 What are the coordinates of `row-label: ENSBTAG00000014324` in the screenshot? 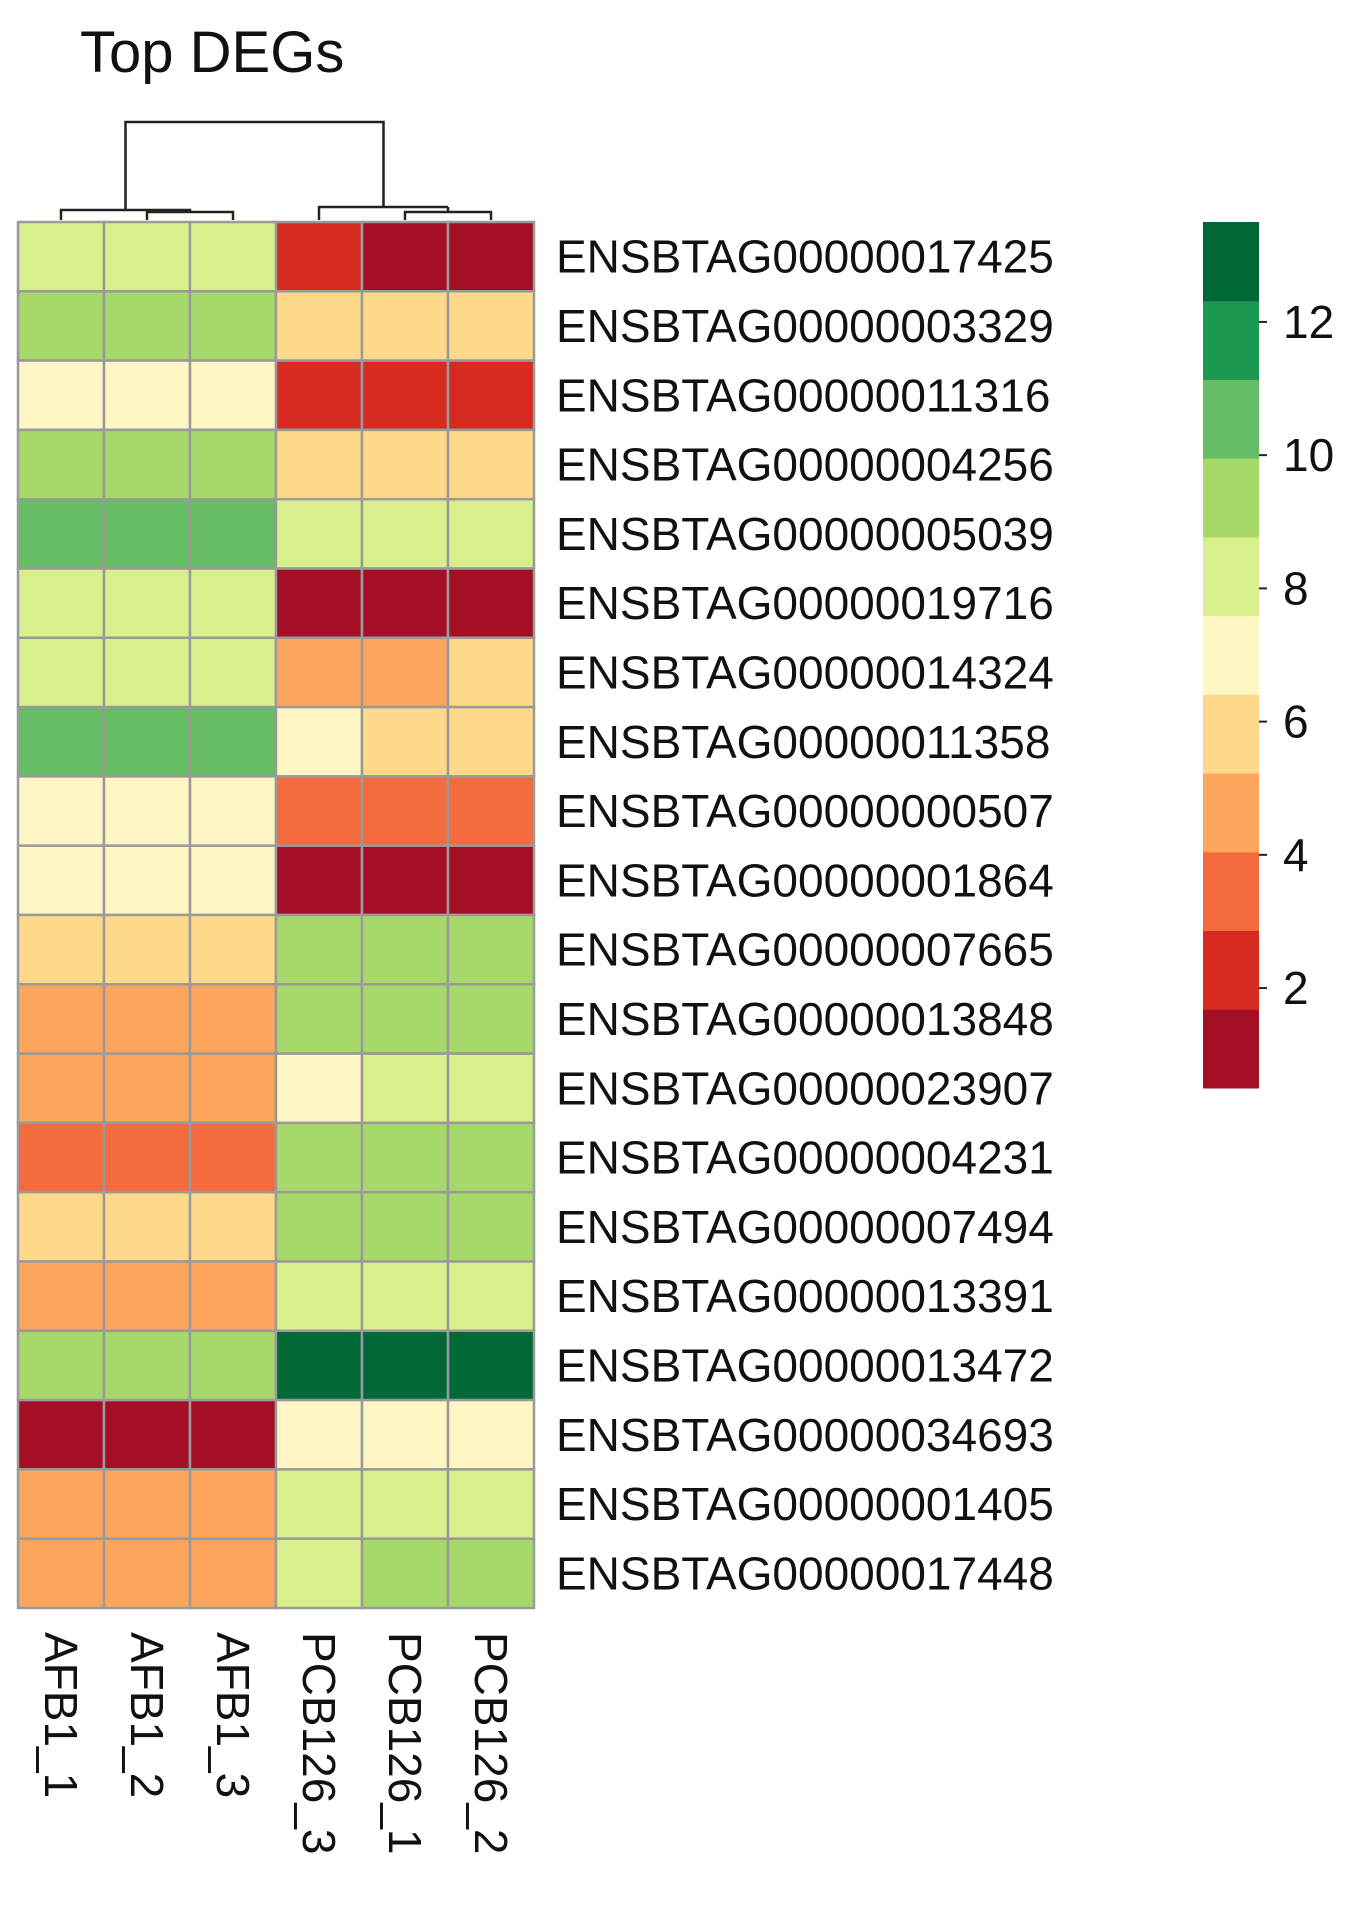 It's located at (805, 672).